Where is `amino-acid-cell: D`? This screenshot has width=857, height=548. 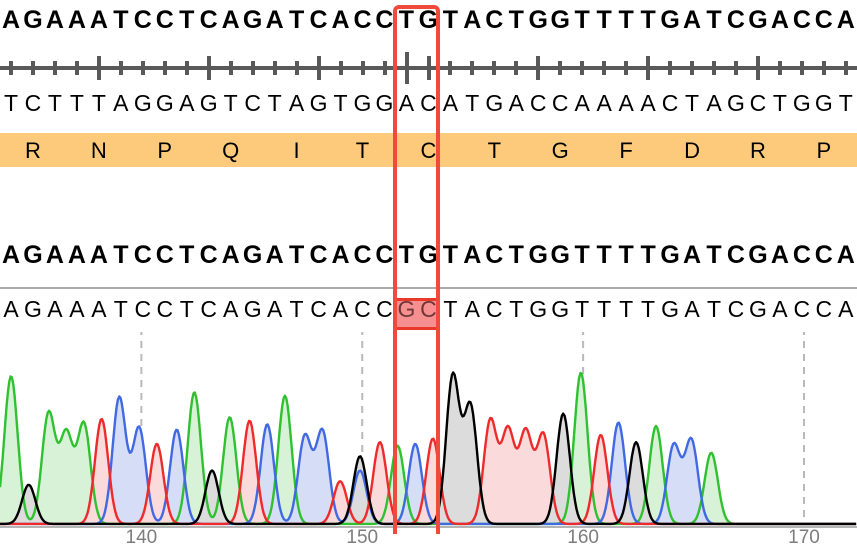 amino-acid-cell: D is located at coordinates (692, 150).